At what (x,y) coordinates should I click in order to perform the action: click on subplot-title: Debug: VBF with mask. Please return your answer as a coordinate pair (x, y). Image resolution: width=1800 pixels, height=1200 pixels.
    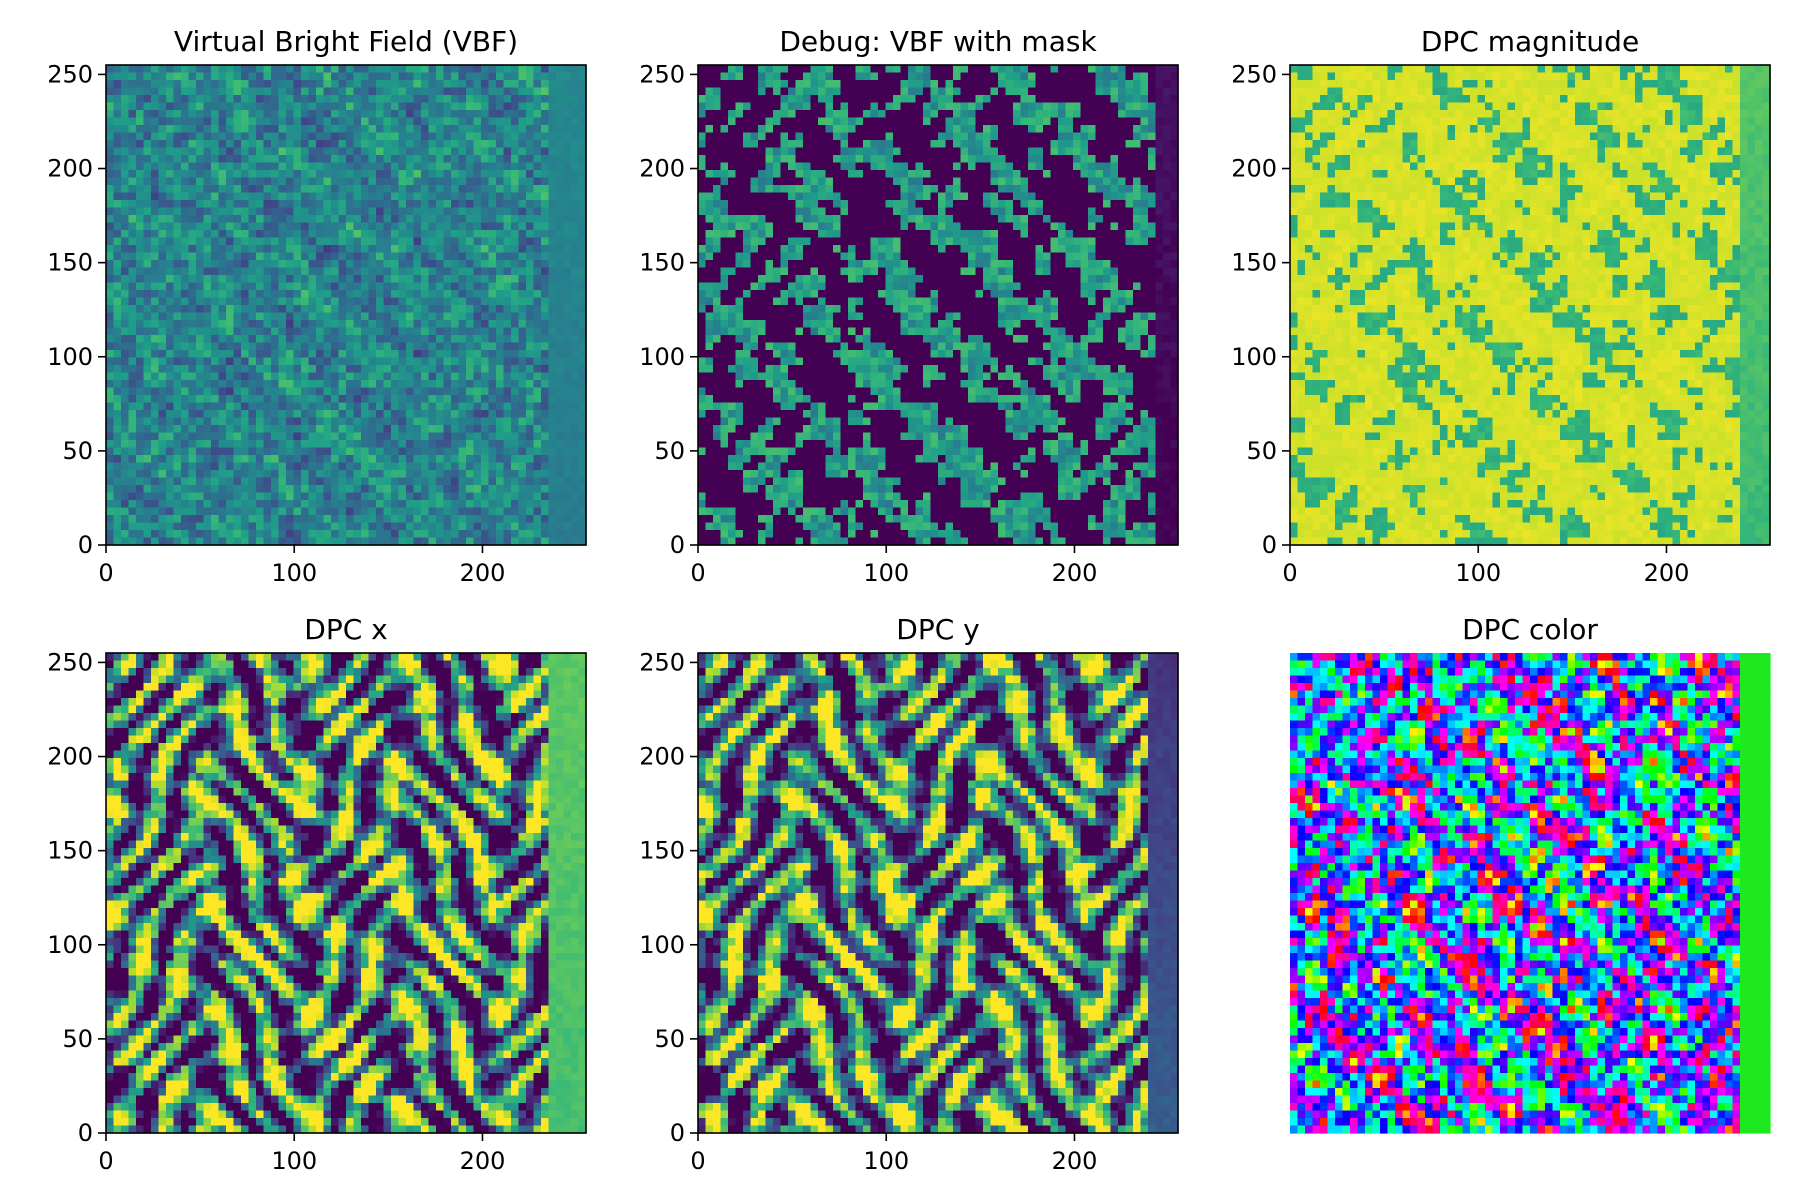
    Looking at the image, I should click on (938, 41).